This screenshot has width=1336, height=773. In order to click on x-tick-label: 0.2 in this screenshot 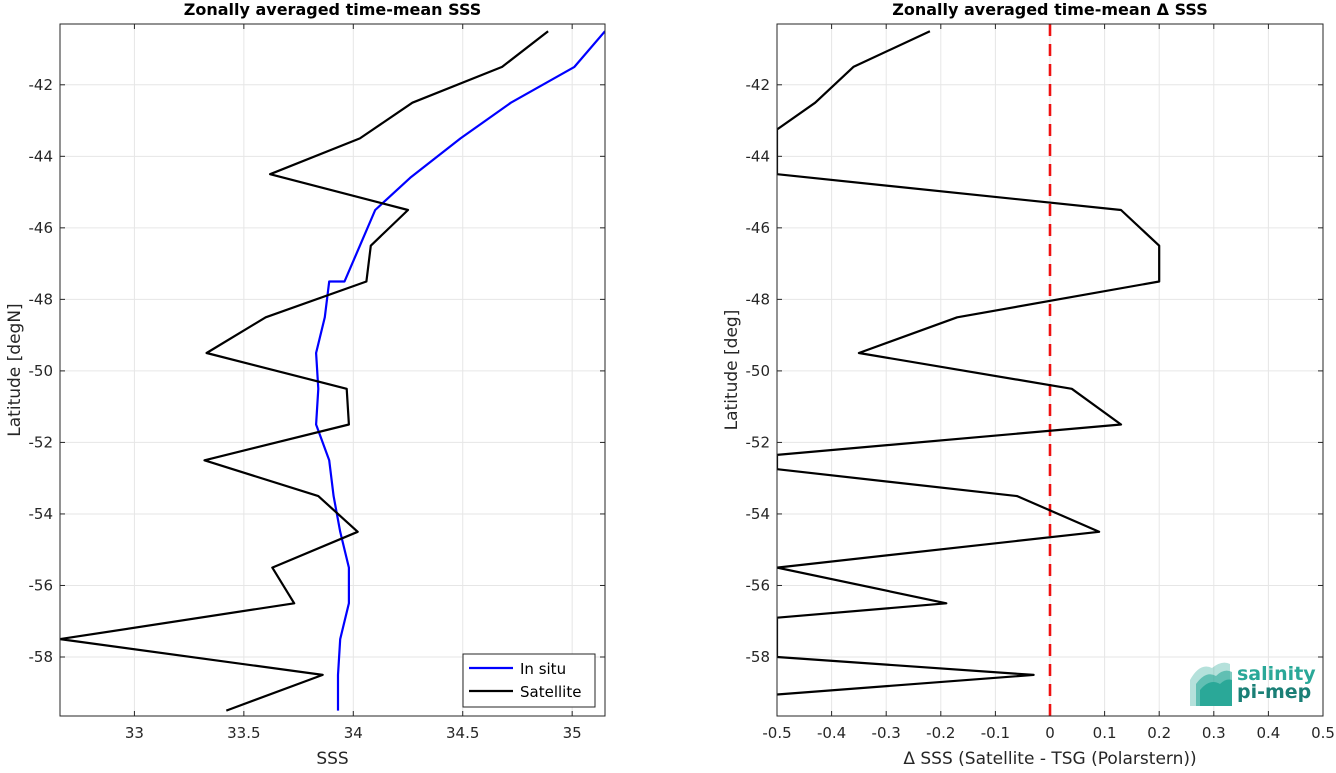, I will do `click(1159, 733)`.